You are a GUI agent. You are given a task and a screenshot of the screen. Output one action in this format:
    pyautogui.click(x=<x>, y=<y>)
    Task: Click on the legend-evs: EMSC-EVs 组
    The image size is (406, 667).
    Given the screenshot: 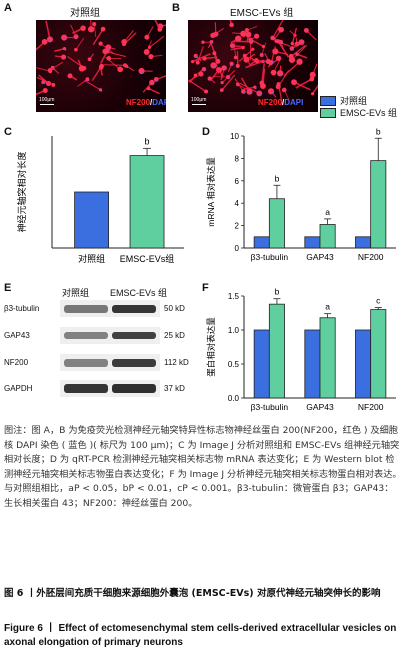 What is the action you would take?
    pyautogui.click(x=358, y=112)
    